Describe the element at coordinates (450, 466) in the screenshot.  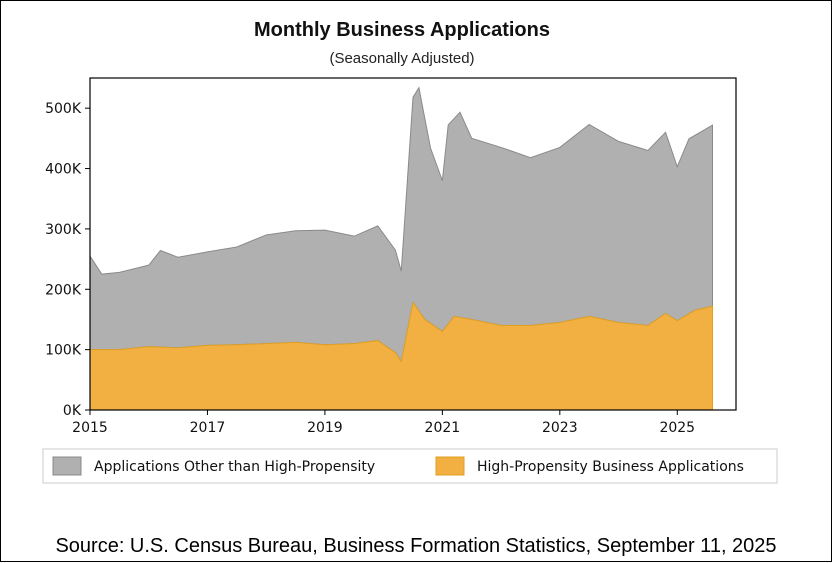
I see `legend-swatch-high` at that location.